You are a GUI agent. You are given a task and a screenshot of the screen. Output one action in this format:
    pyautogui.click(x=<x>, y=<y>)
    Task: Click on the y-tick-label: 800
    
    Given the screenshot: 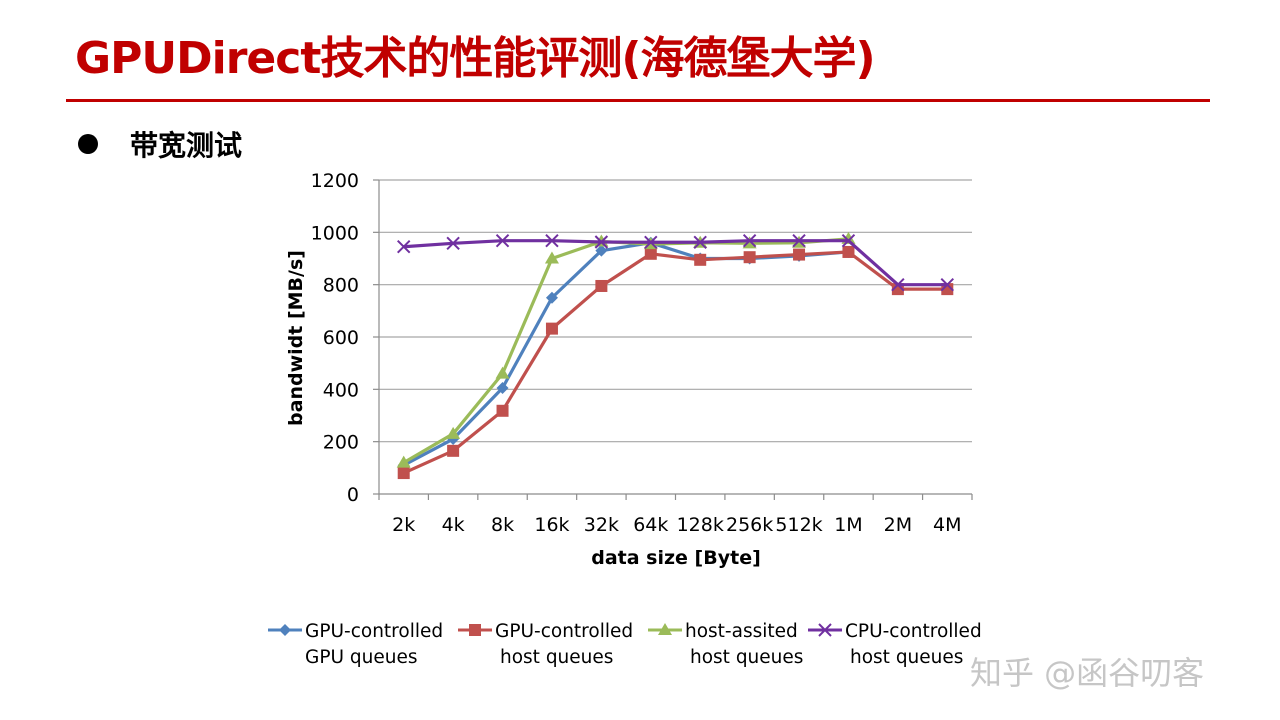 What is the action you would take?
    pyautogui.click(x=341, y=286)
    